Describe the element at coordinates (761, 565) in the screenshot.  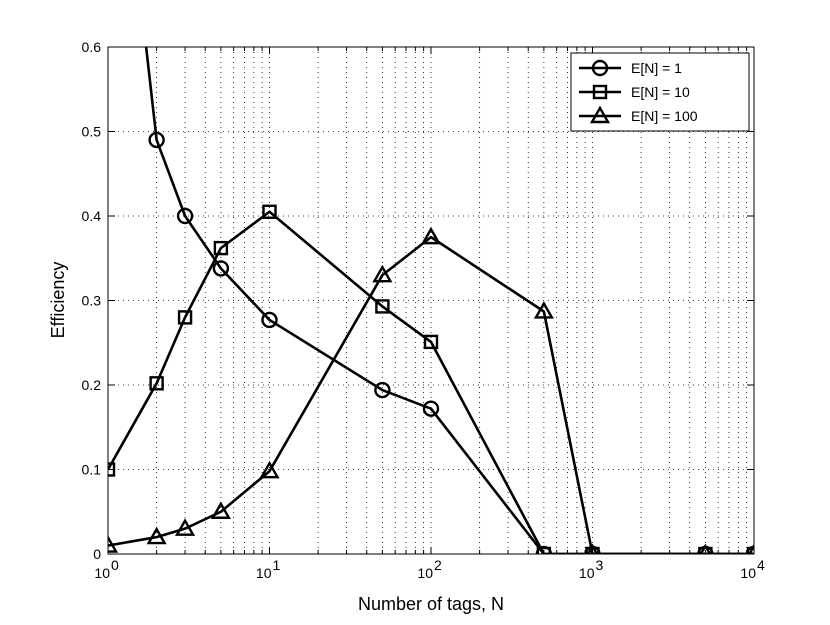
I see `x-tick-label-exponent: 4` at that location.